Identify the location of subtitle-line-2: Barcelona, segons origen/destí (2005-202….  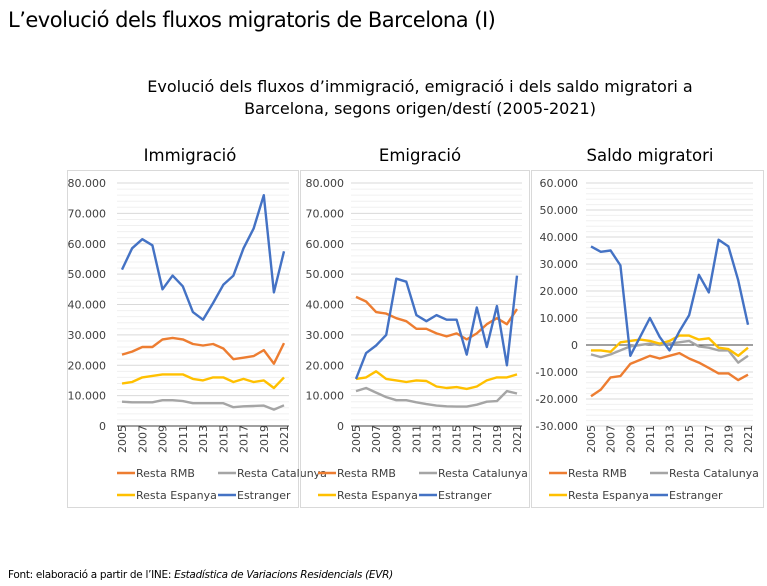
(420, 108).